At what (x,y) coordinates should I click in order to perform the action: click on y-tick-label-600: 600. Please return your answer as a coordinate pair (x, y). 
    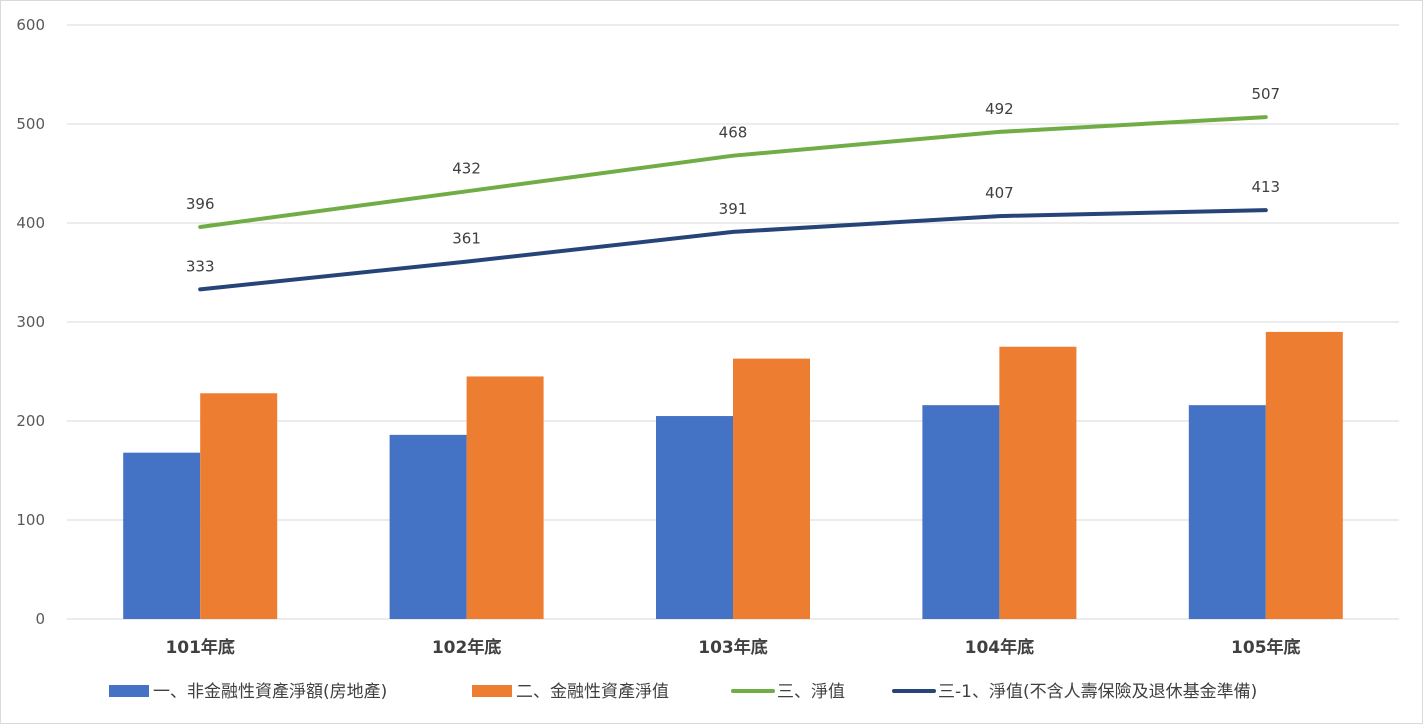
    Looking at the image, I should click on (30, 25).